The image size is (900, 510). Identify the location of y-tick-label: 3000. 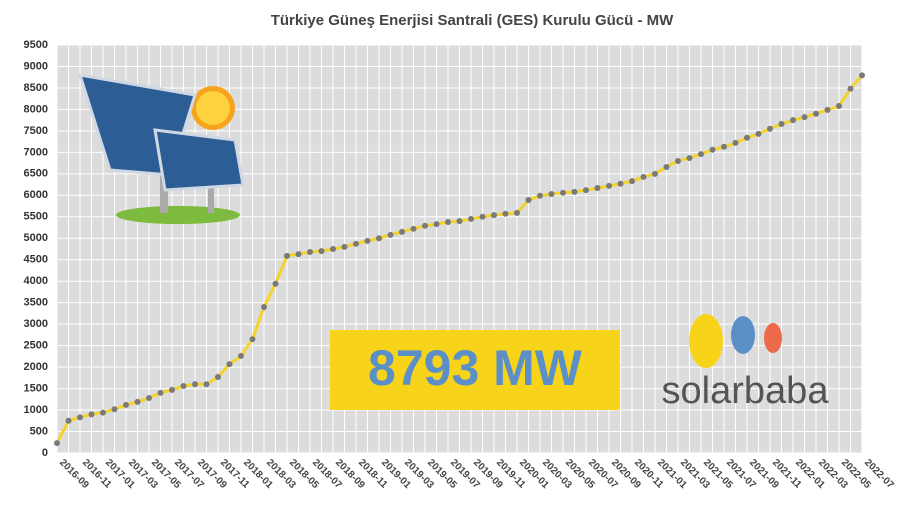
(36, 324).